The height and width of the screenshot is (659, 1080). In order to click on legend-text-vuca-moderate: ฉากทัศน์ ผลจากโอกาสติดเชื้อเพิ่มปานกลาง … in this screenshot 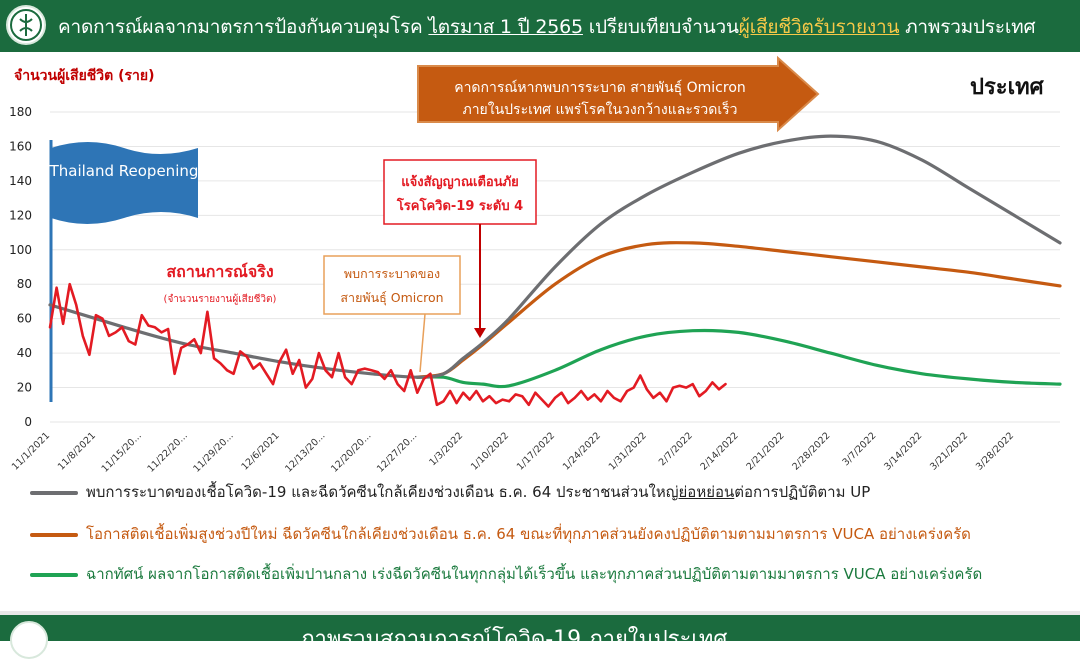, I will do `click(534, 574)`.